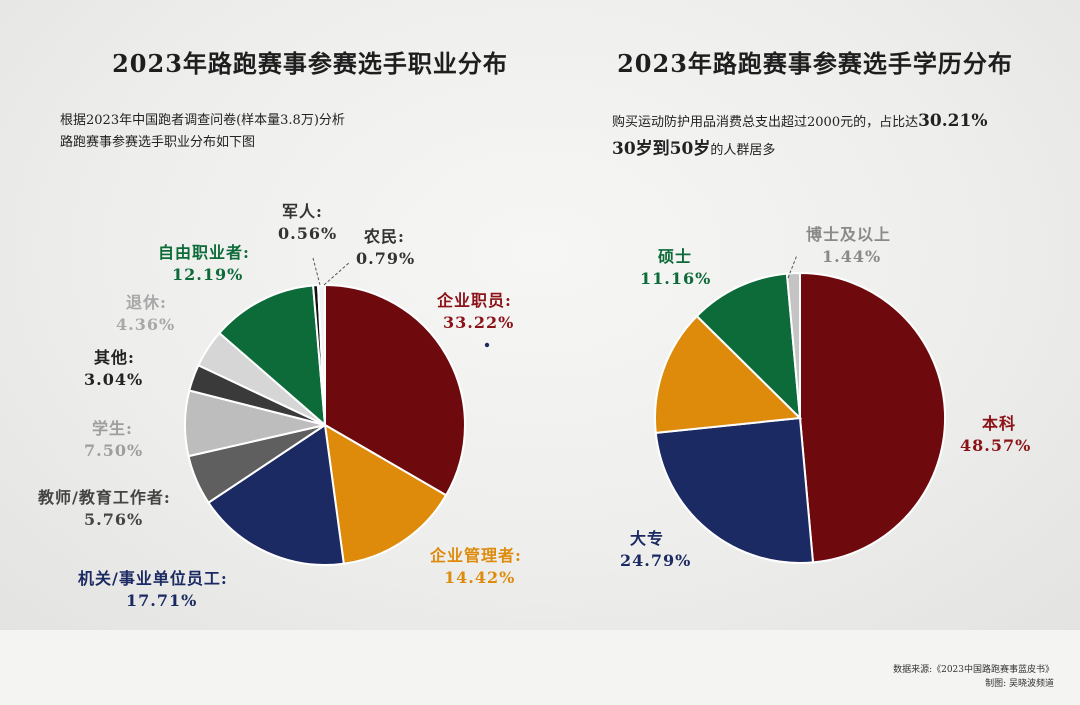 This screenshot has width=1080, height=705. Describe the element at coordinates (310, 63) in the screenshot. I see `left-chart-title: 2023年路跑赛事参赛选手职业分布` at that location.